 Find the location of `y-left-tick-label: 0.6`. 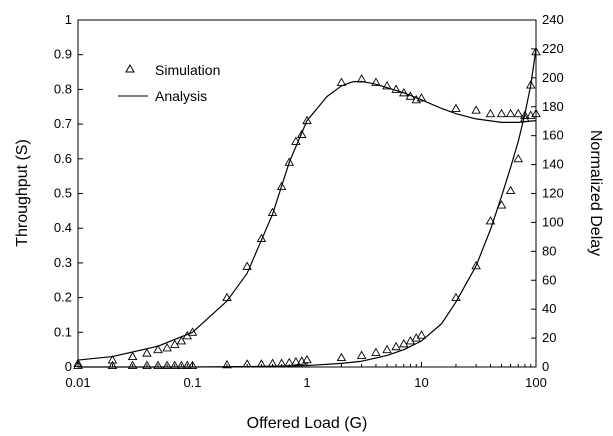

y-left-tick-label: 0.6 is located at coordinates (63, 158).